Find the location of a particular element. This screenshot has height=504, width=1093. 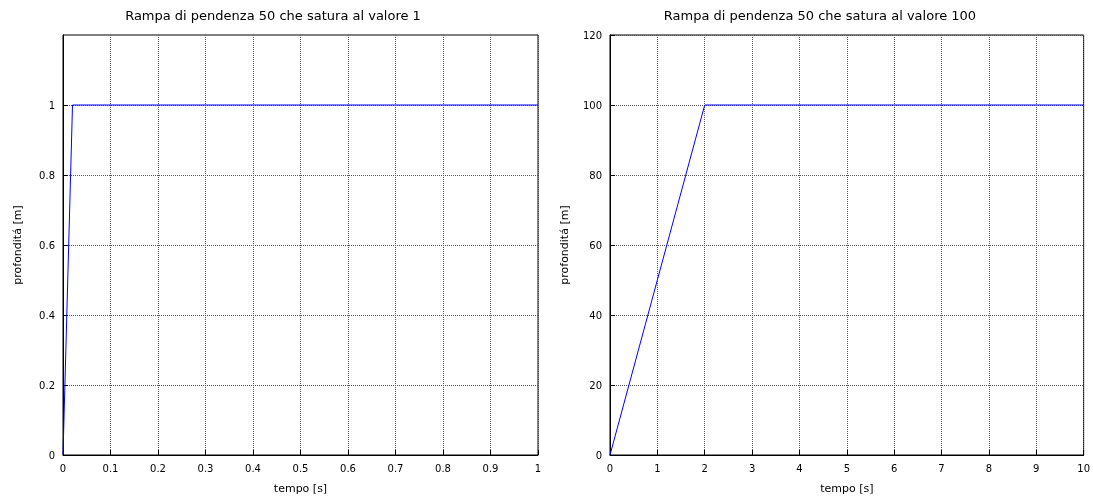

y-tick-label: 20 is located at coordinates (595, 385).